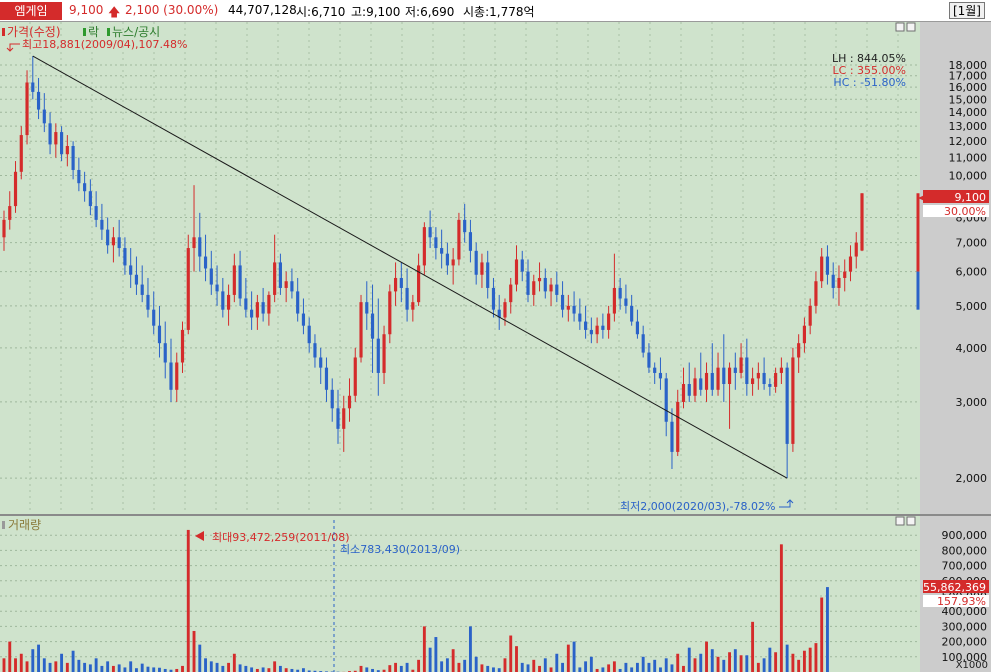  Describe the element at coordinates (93, 32) in the screenshot. I see `lock-tab: 락` at that location.